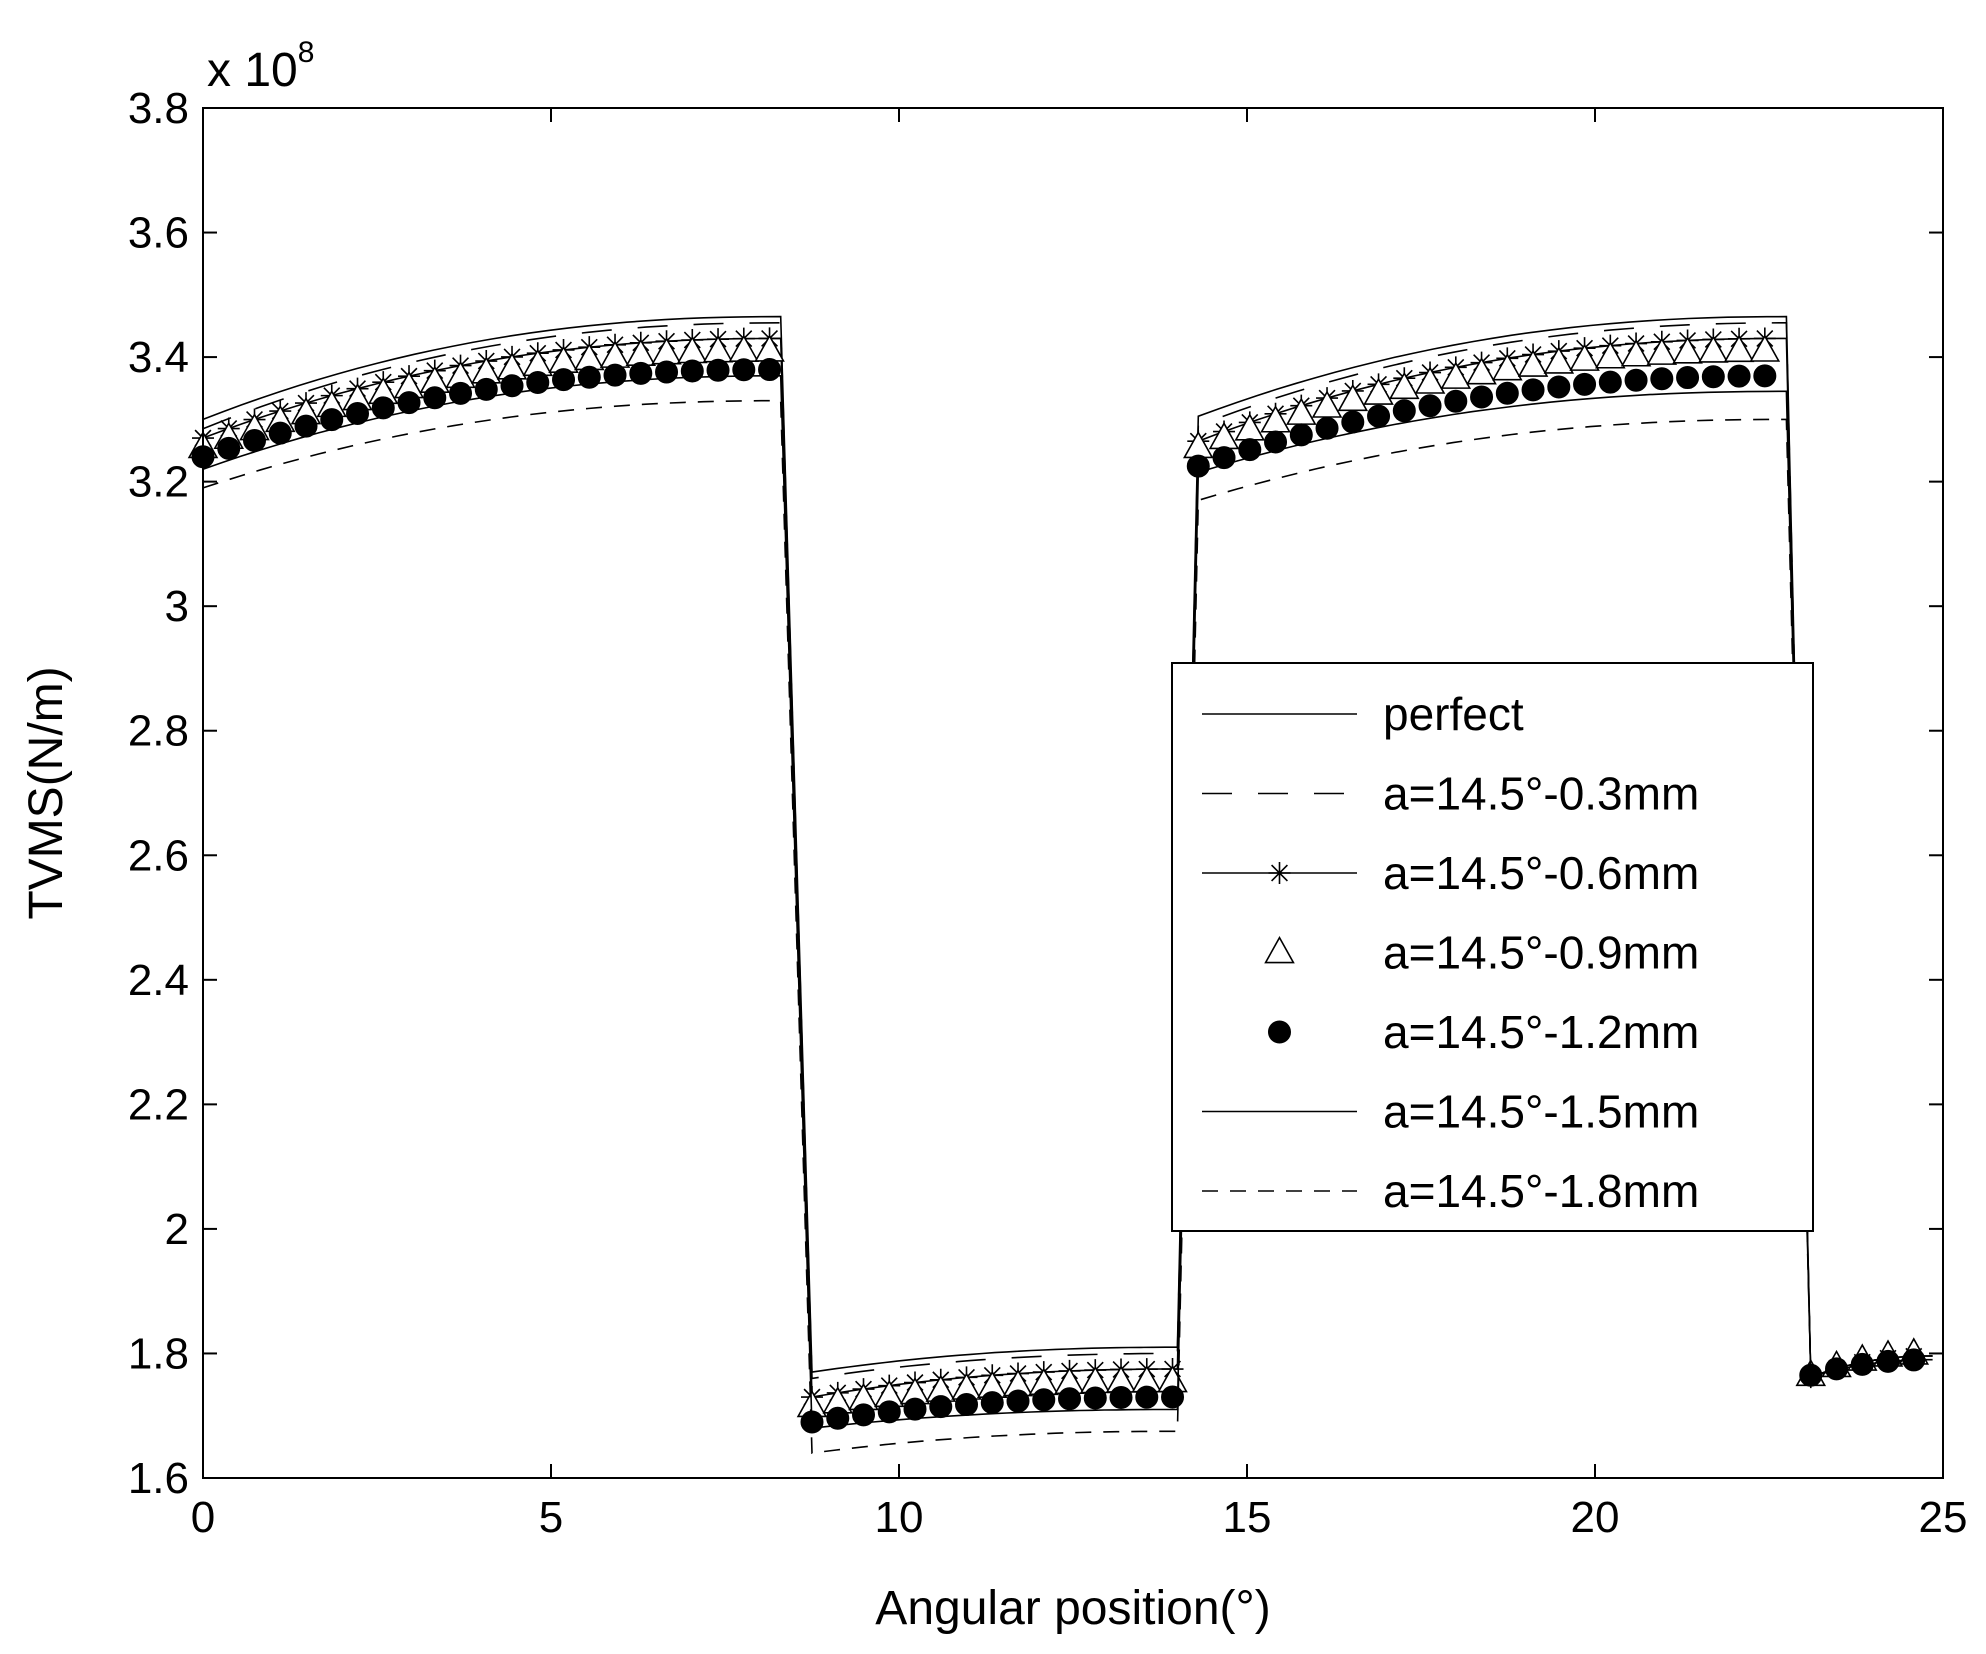 Image resolution: width=1986 pixels, height=1654 pixels. I want to click on y-multiplier-exponent: 8, so click(306, 52).